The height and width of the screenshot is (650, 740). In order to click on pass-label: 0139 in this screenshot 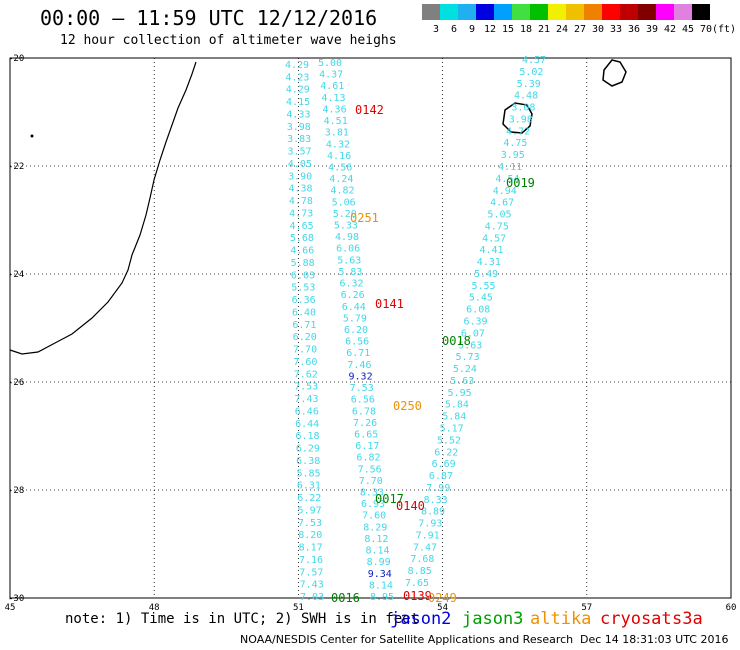, I will do `click(417, 596)`.